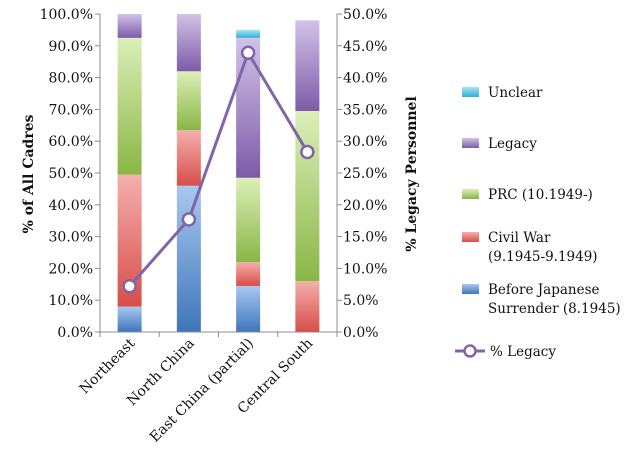 This screenshot has height=457, width=643. What do you see at coordinates (361, 333) in the screenshot?
I see `right-tick-label: 0.0%` at bounding box center [361, 333].